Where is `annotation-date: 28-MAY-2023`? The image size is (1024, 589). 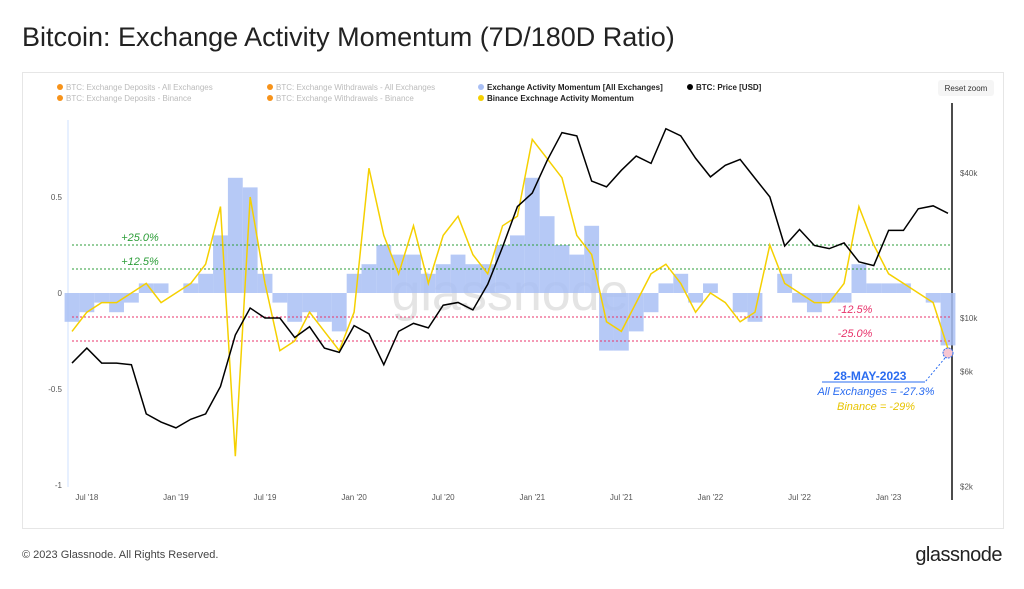
annotation-date: 28-MAY-2023 is located at coordinates (870, 376).